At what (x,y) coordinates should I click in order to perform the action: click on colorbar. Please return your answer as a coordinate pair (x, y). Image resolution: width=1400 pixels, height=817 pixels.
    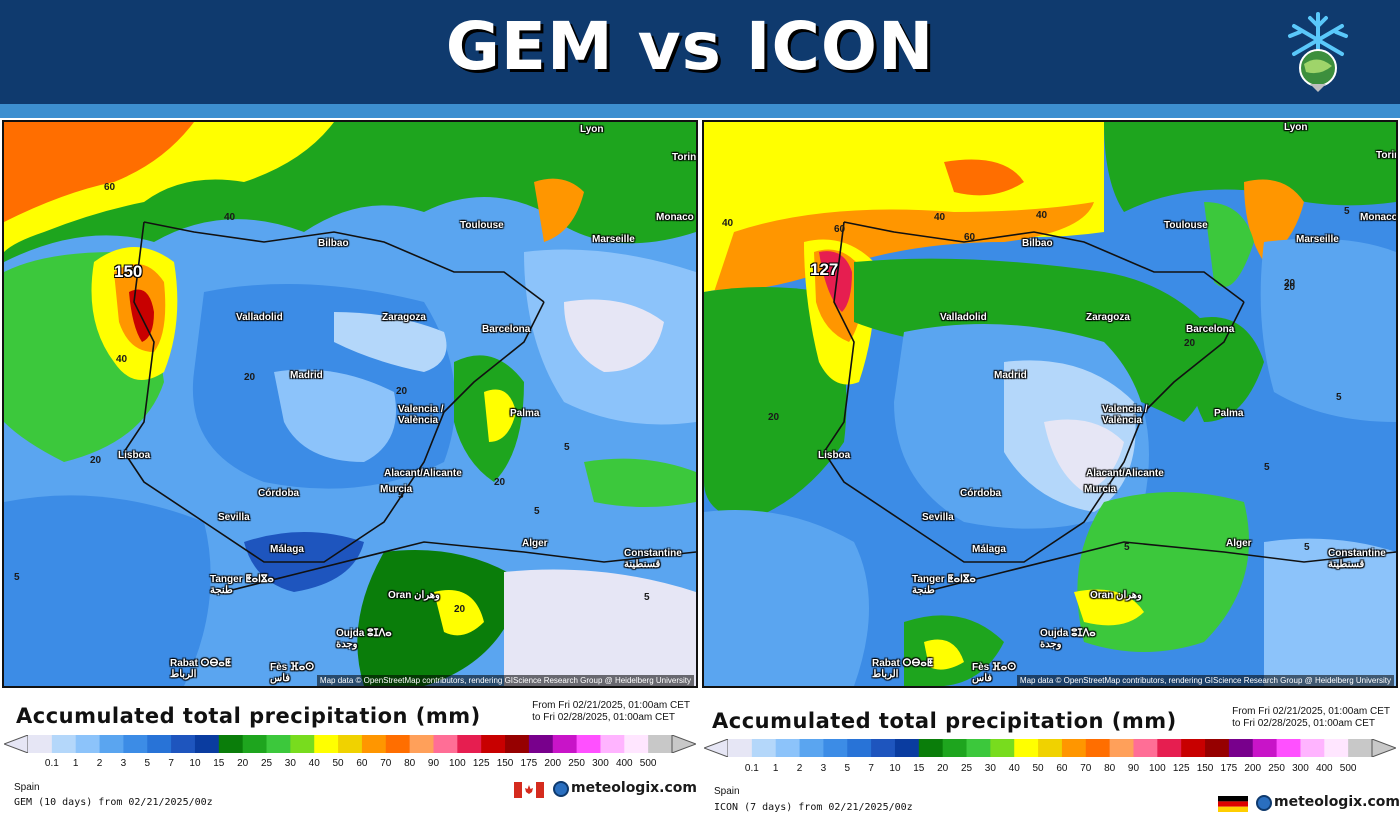
    Looking at the image, I should click on (350, 744).